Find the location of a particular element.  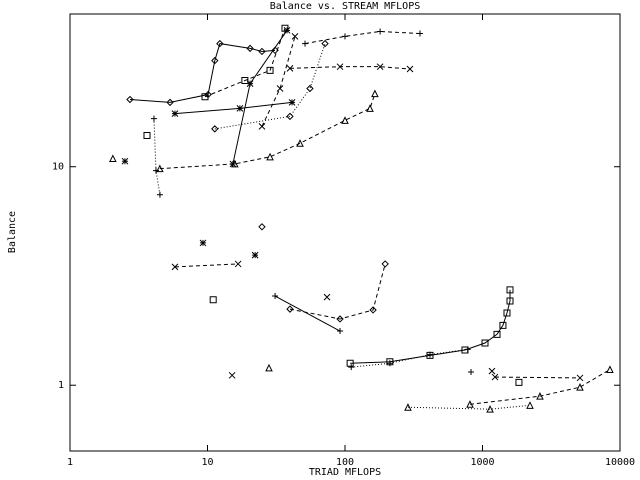

y-tick-label: 10 is located at coordinates (58, 167).